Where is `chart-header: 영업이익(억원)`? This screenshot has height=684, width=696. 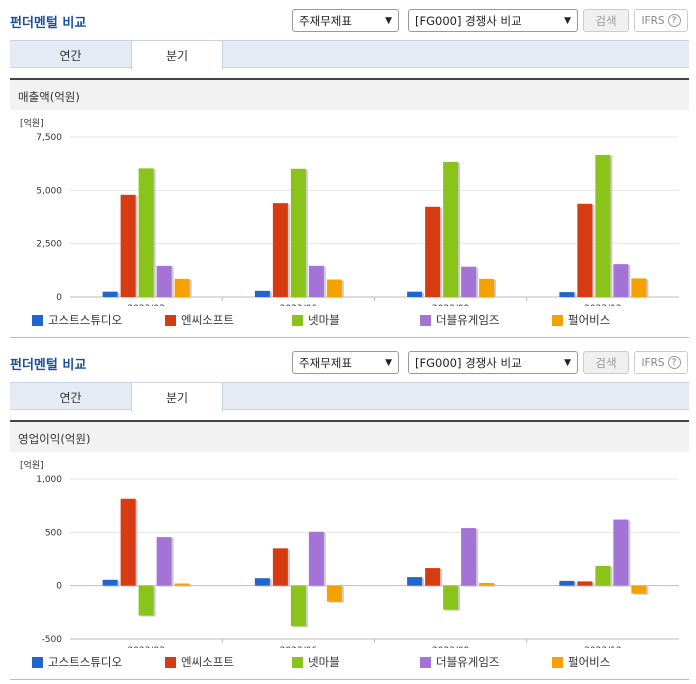
chart-header: 영업이익(억원) is located at coordinates (349, 436).